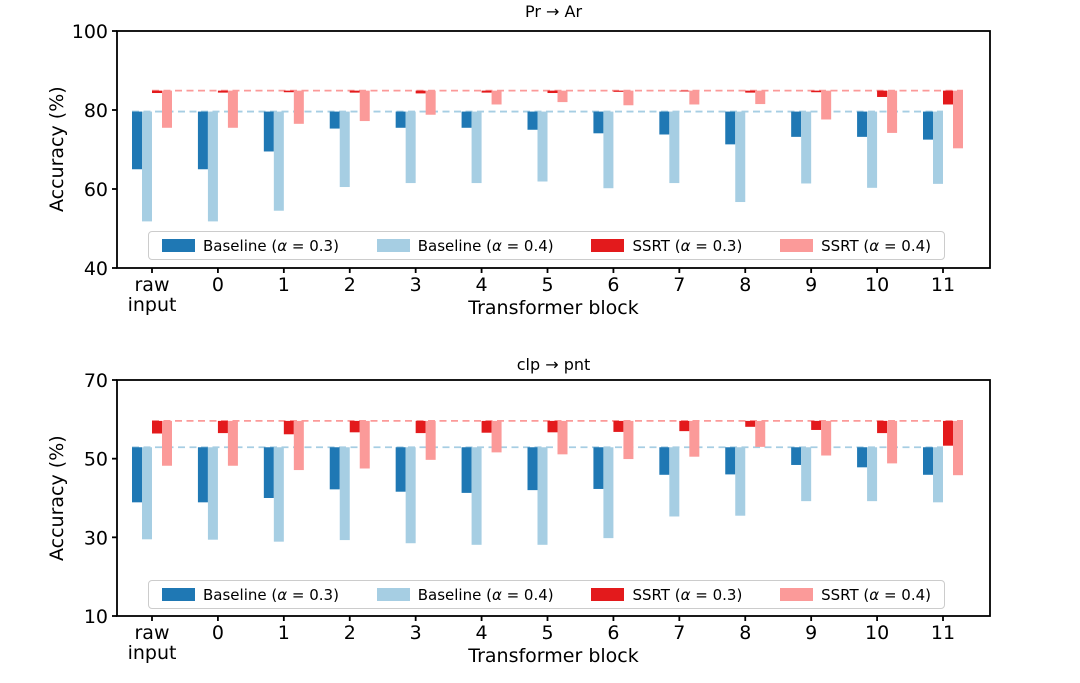  What do you see at coordinates (218, 285) in the screenshot?
I see `x-tick-label: 0` at bounding box center [218, 285].